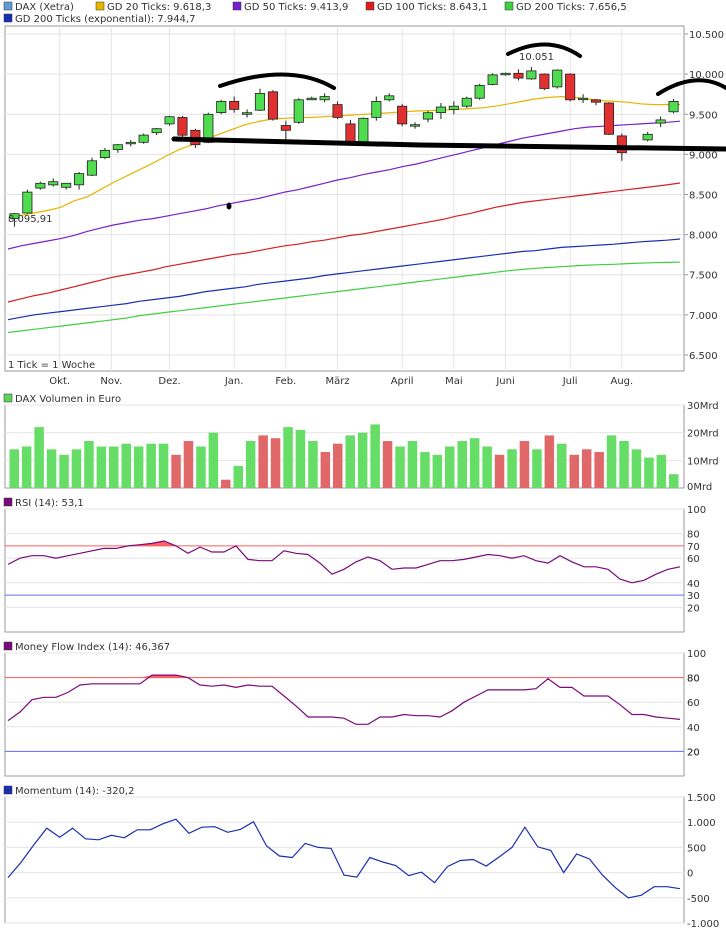 This screenshot has height=928, width=726. Describe the element at coordinates (693, 596) in the screenshot. I see `rsi-ref-label-1: 30` at that location.